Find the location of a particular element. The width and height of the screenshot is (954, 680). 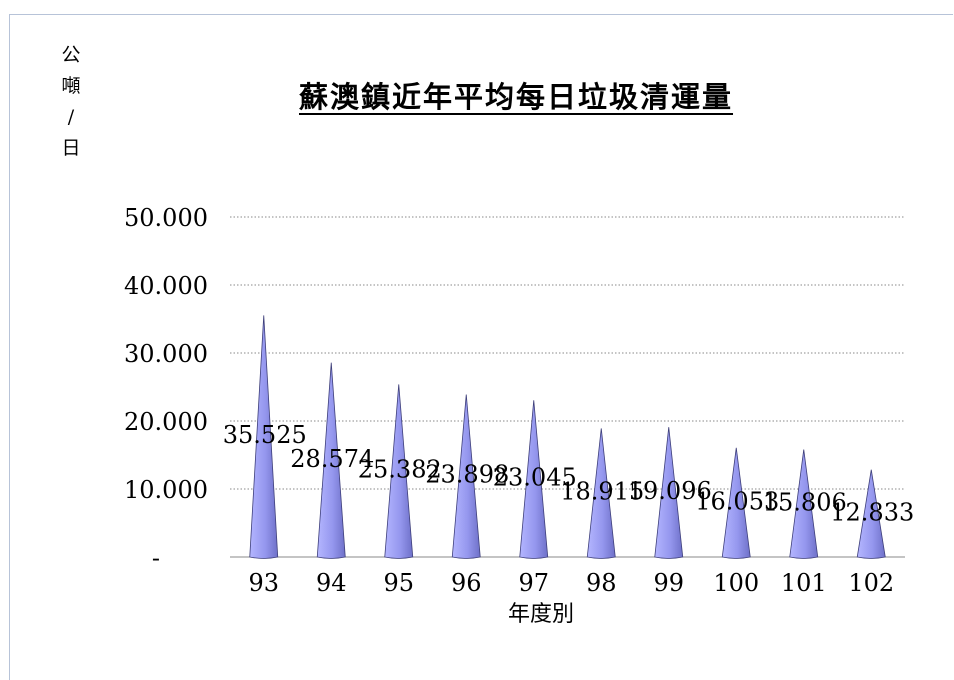

y-tick-label: 10.000 is located at coordinates (166, 490).